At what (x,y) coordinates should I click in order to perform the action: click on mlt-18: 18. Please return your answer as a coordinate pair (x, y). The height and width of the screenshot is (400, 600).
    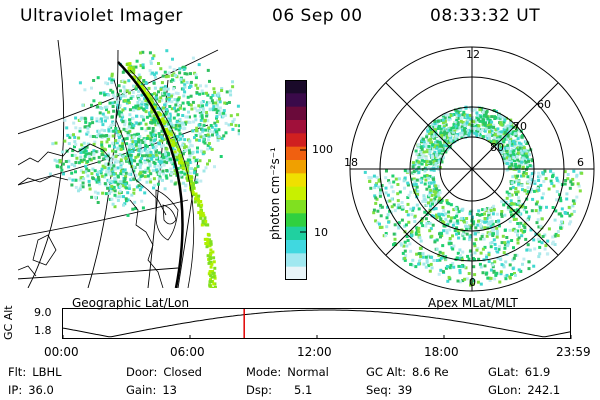
    Looking at the image, I should click on (351, 162).